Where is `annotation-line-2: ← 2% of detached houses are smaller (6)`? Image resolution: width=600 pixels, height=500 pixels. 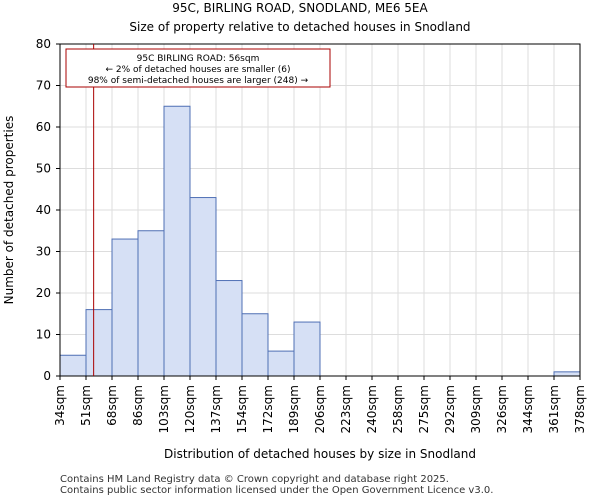
annotation-line-2: ← 2% of detached houses are smaller (6) is located at coordinates (197, 70).